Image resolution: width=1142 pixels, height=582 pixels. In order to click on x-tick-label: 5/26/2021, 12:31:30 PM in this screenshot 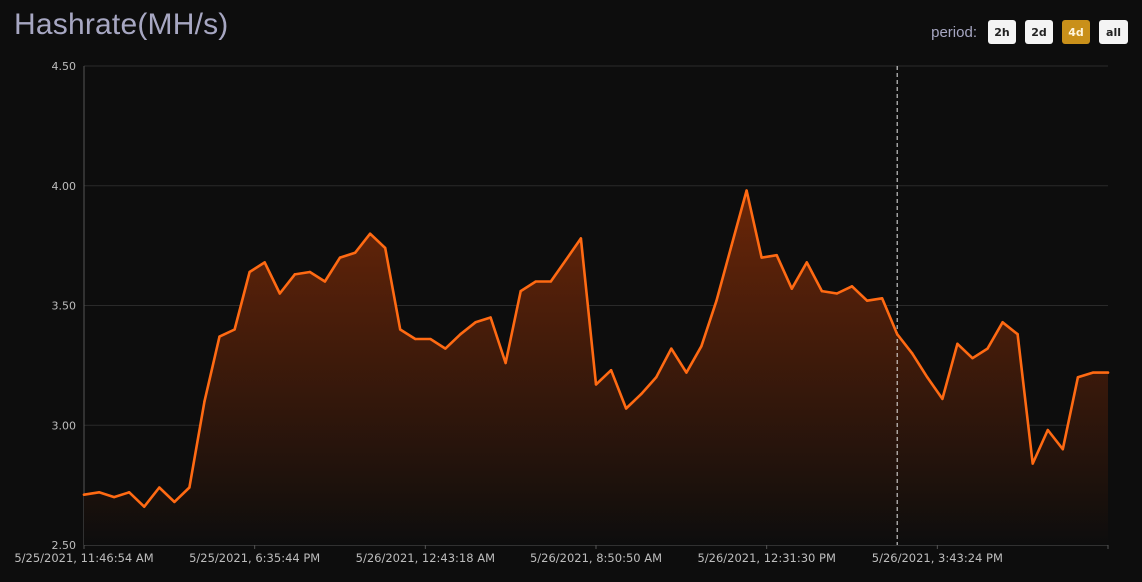, I will do `click(766, 558)`.